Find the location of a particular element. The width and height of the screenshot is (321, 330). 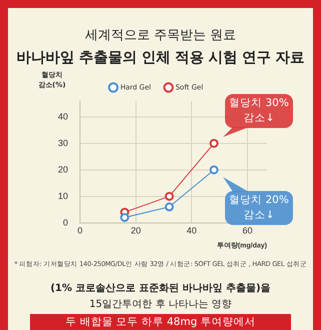

x-tick-label: 40 is located at coordinates (191, 231).